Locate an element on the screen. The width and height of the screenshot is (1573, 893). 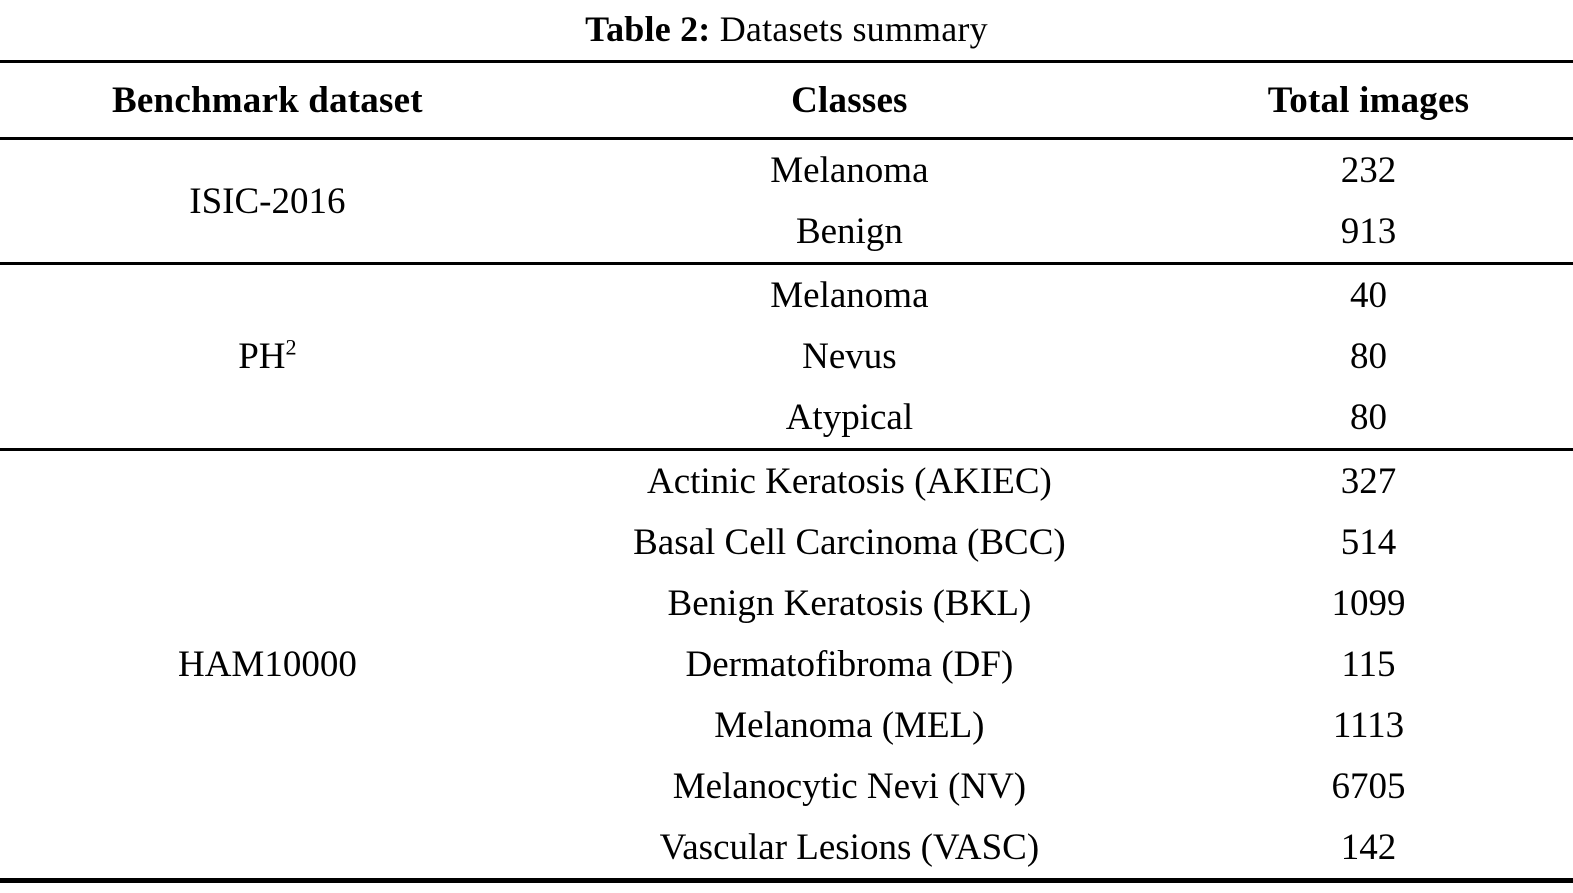
count-cell: 40 is located at coordinates (1368, 295).